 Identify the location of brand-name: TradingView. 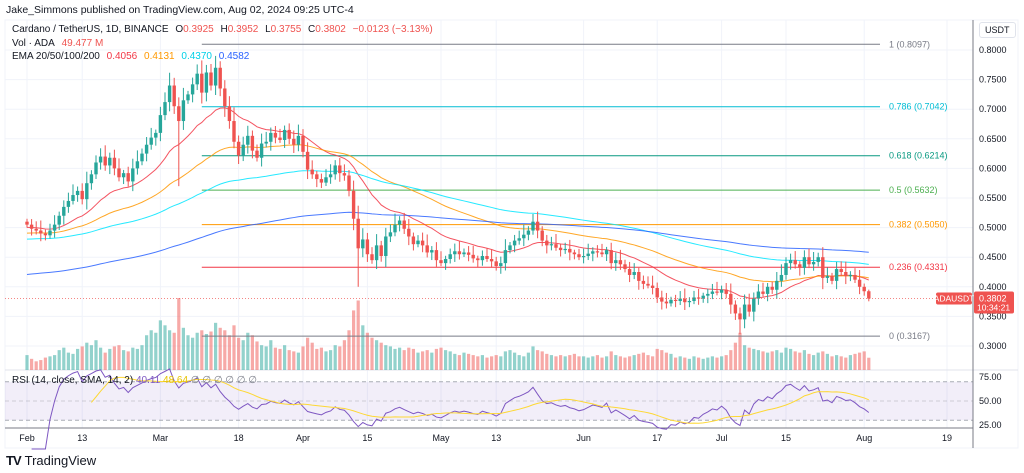
(60, 460).